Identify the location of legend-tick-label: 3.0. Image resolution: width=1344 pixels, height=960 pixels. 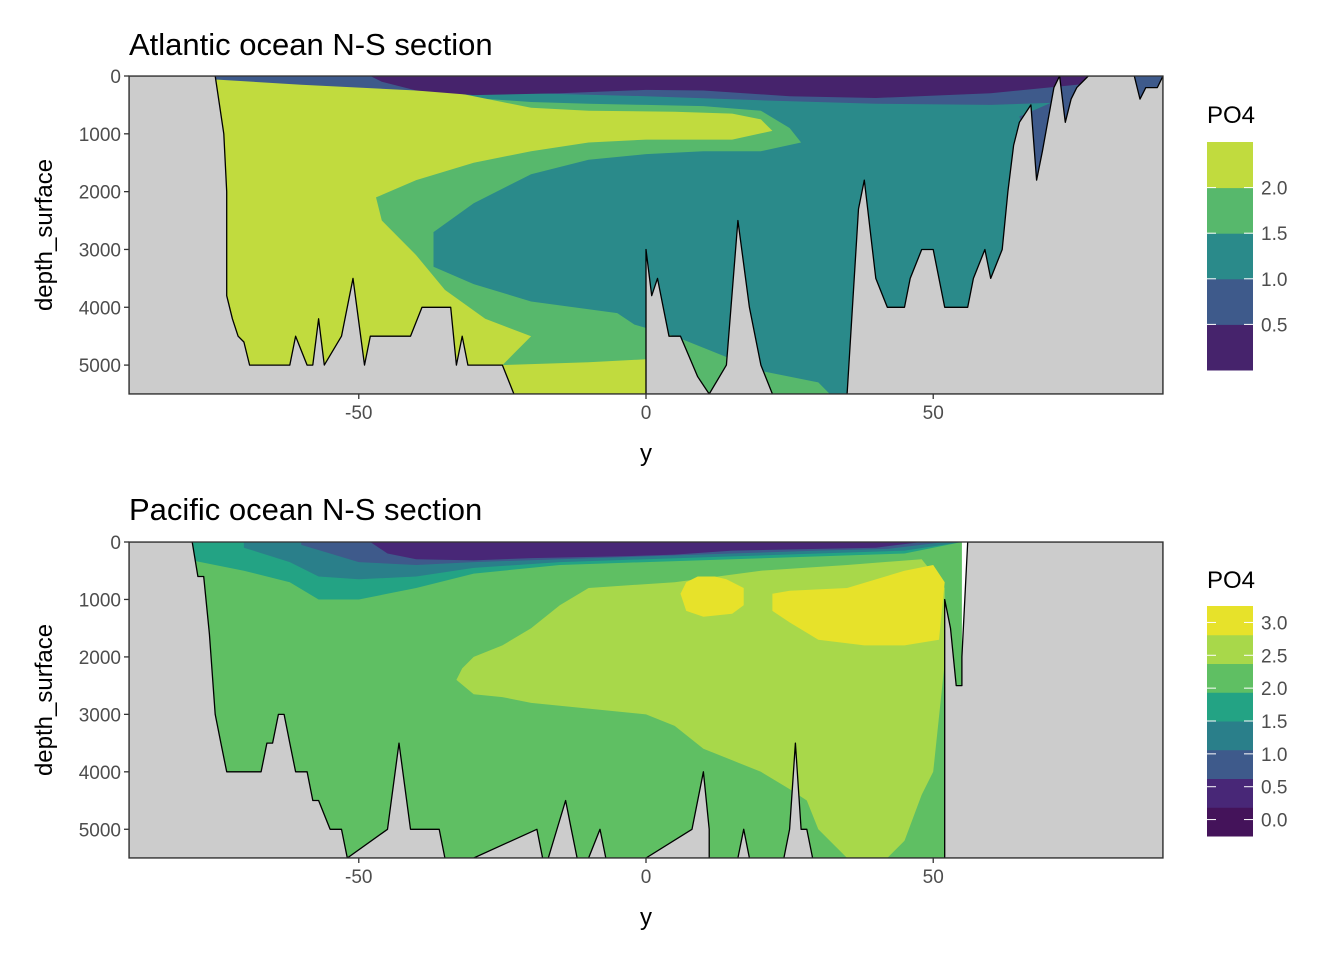
(1274, 623).